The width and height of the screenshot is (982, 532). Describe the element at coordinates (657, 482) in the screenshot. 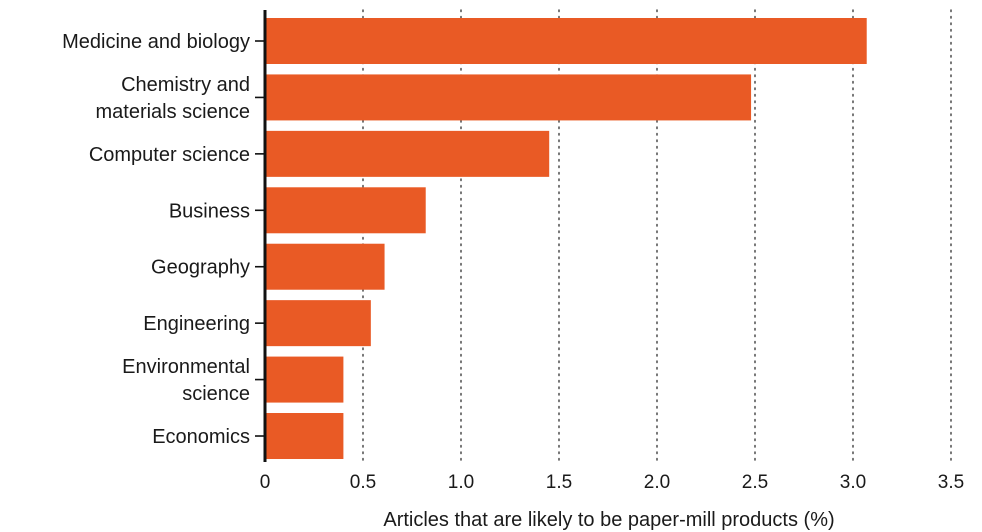

I see `x-tick-label: 2.0` at that location.